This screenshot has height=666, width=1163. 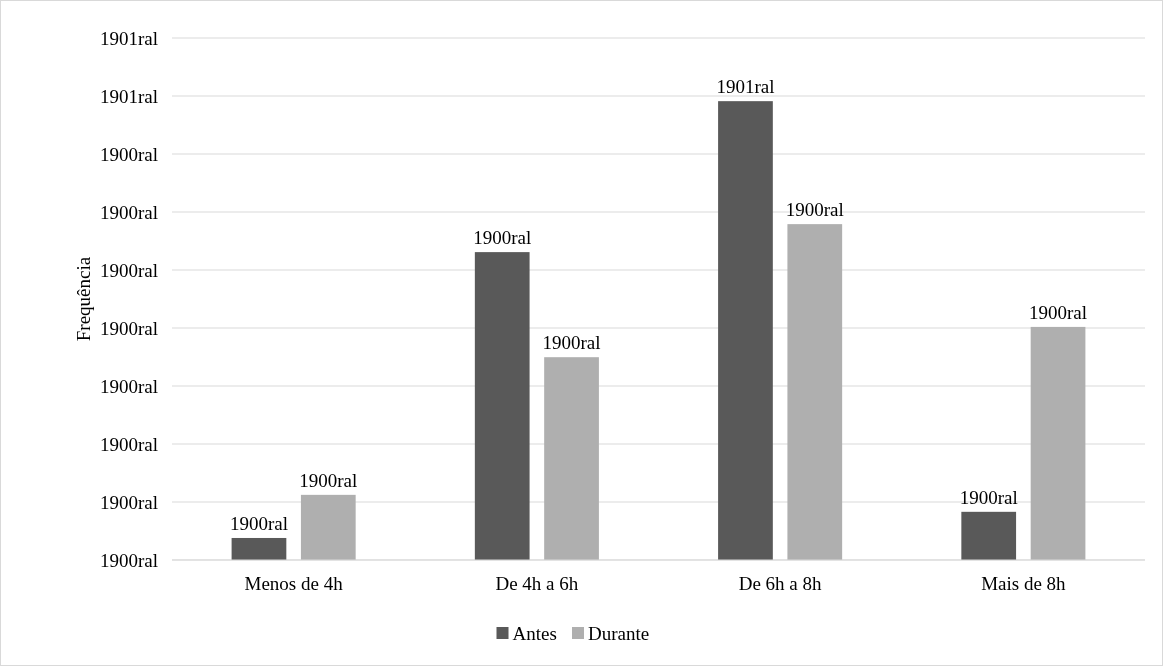 I want to click on legend-label: Antes, so click(x=534, y=633).